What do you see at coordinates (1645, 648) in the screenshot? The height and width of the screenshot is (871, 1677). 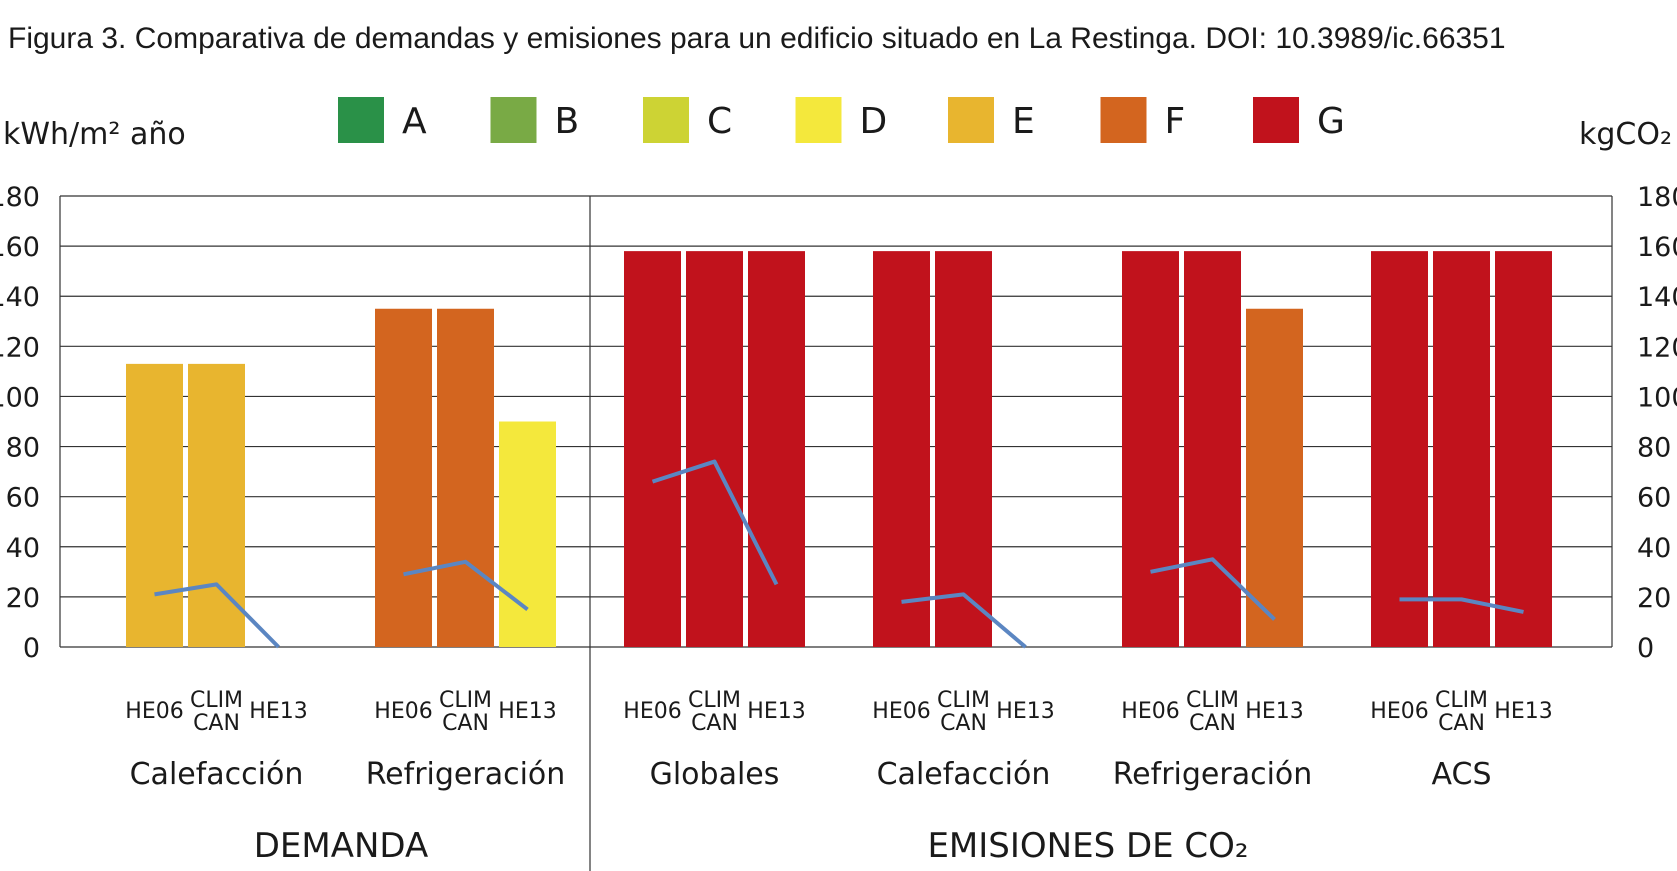 I see `y-tick-label-right: 0` at bounding box center [1645, 648].